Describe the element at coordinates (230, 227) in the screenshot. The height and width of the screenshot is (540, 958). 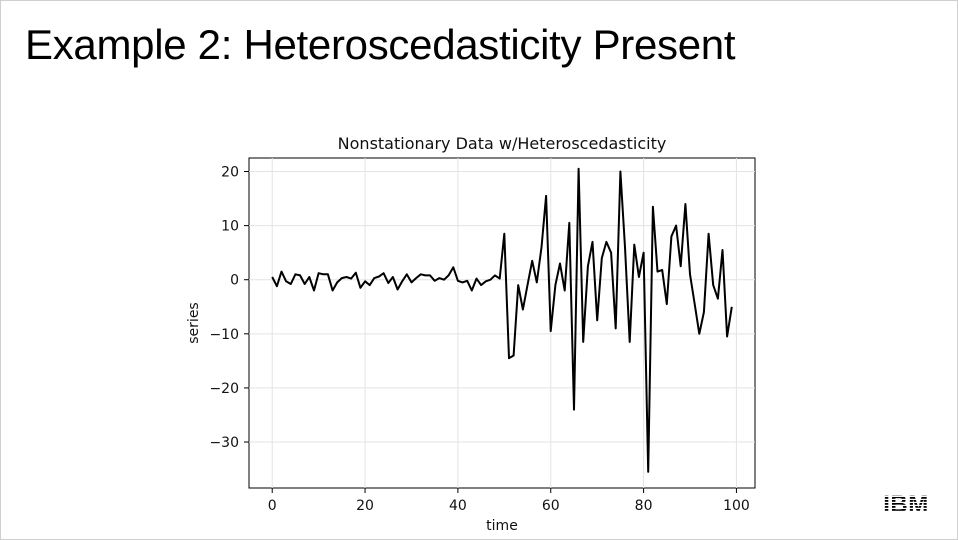
I see `y-tick-label: 10` at that location.